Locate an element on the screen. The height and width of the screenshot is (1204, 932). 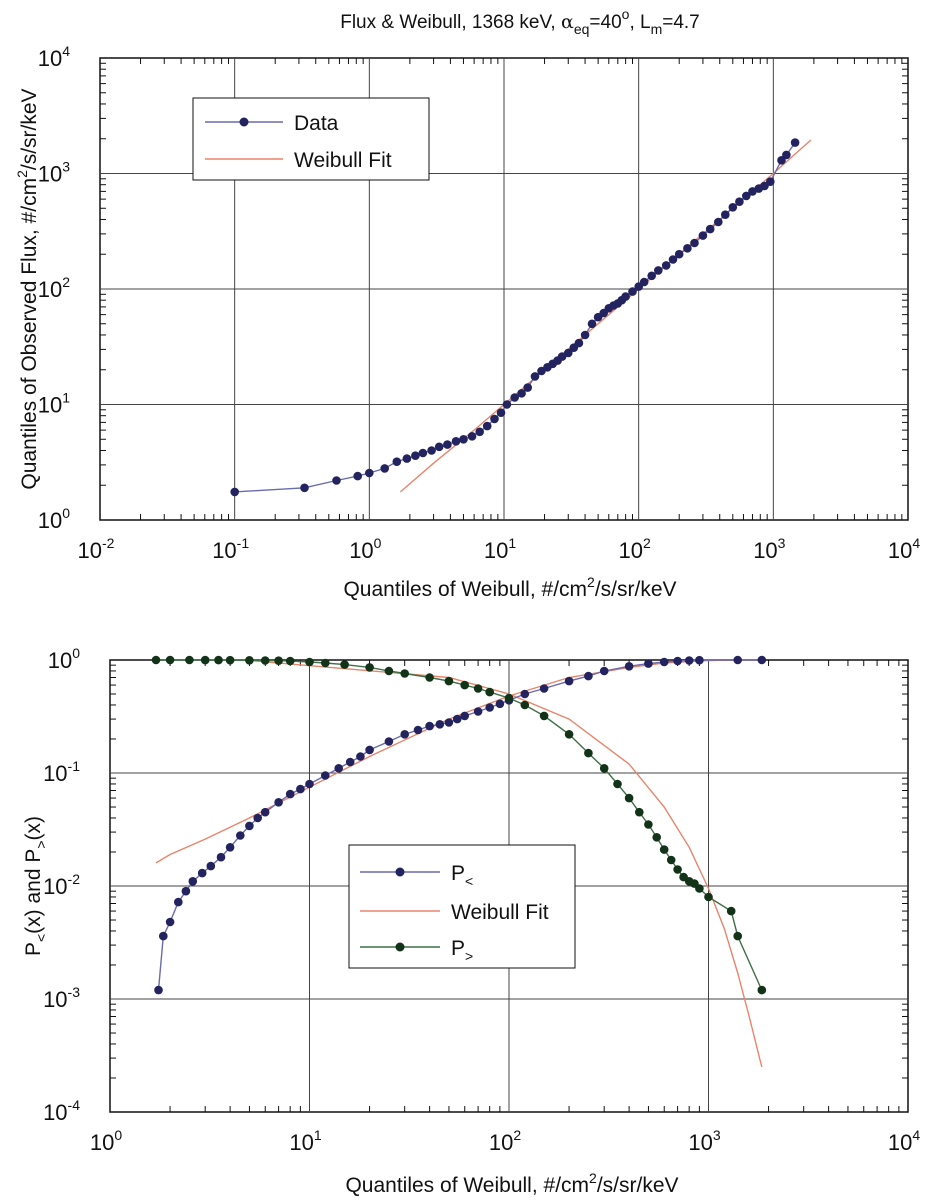
legend-weibull-label: Weibull Fit is located at coordinates (343, 160).